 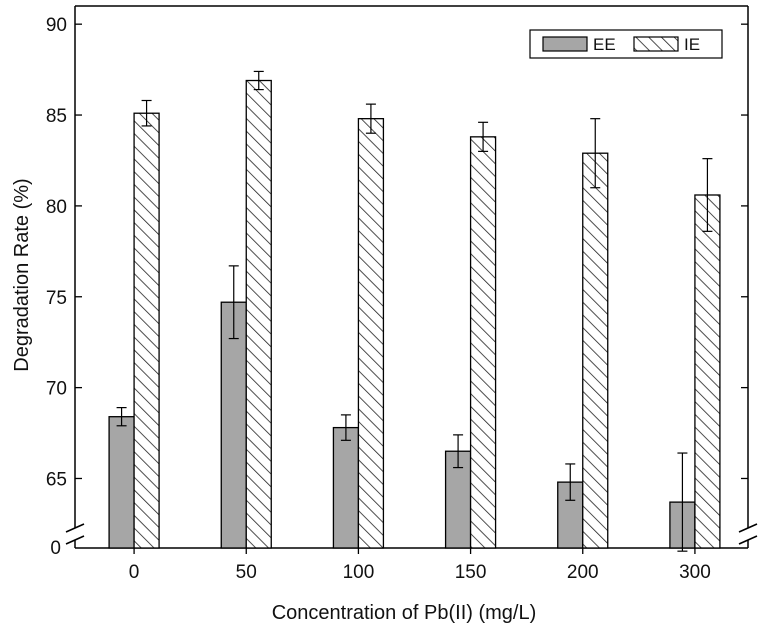 What do you see at coordinates (471, 572) in the screenshot?
I see `x-tick-label: 150` at bounding box center [471, 572].